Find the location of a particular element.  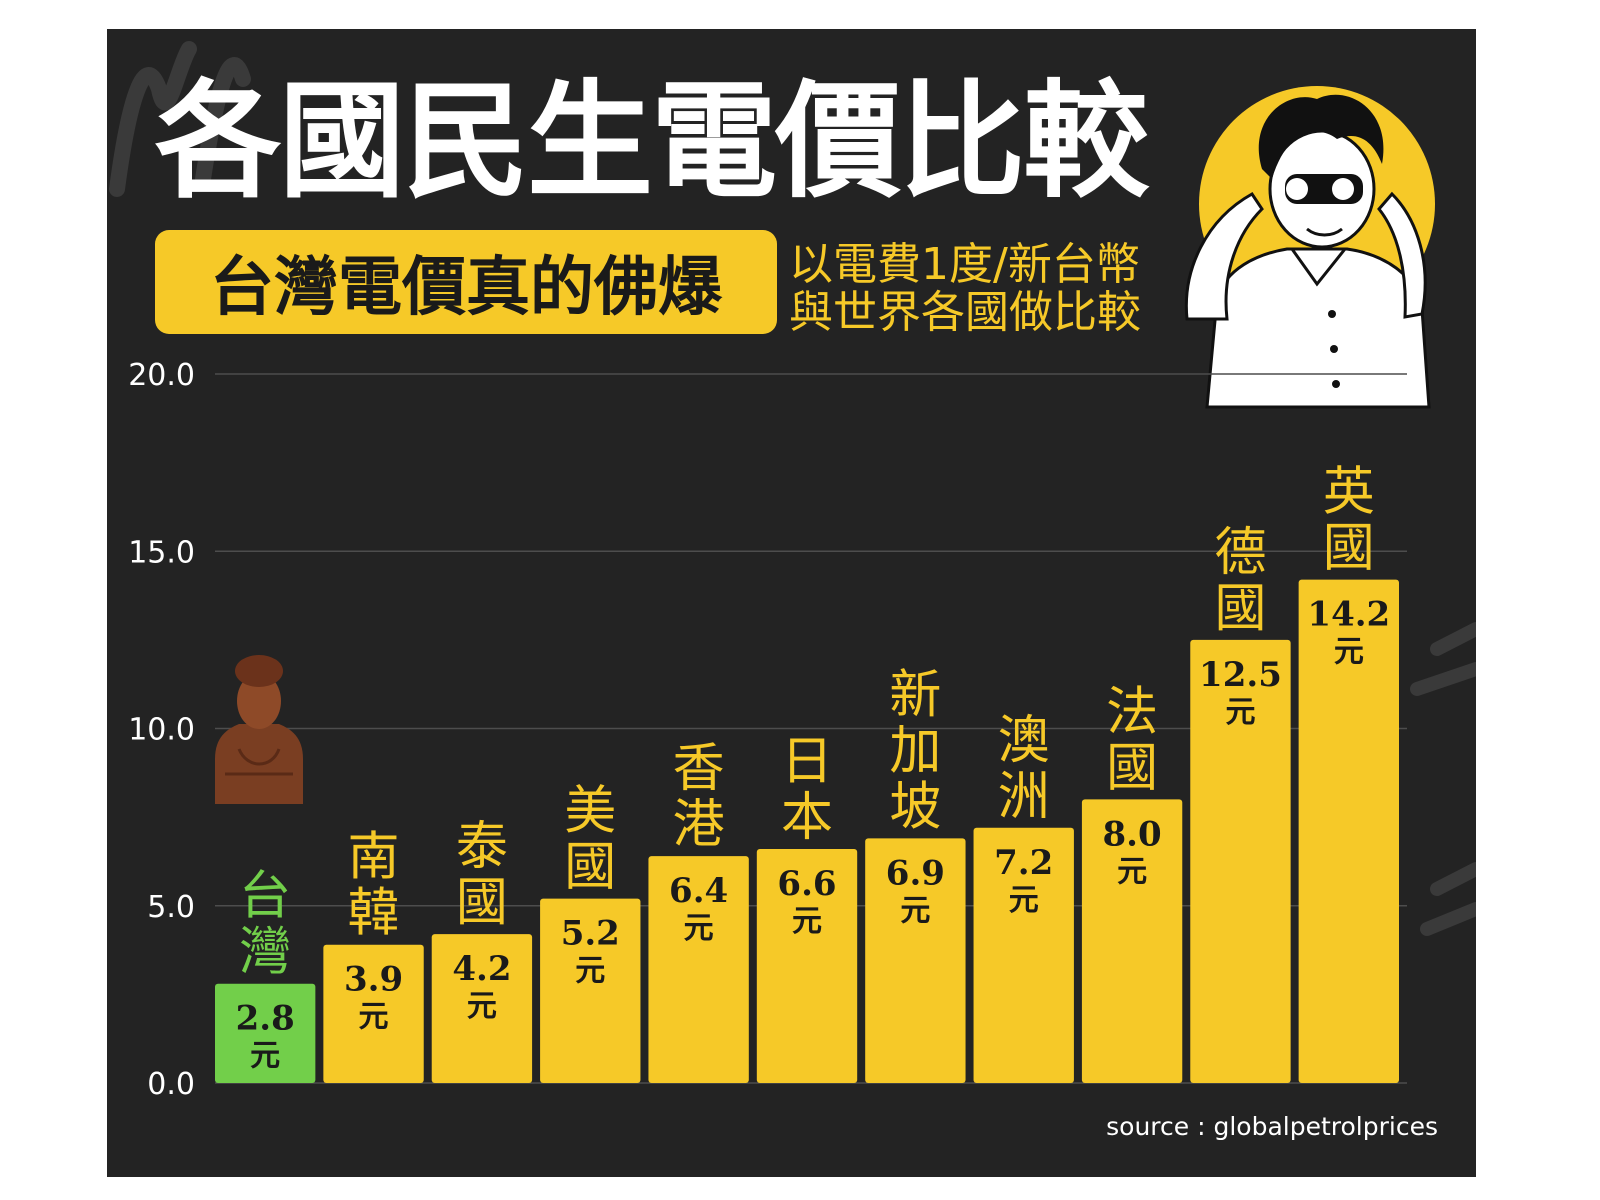

y-tick-label: 20.0 is located at coordinates (161, 375).